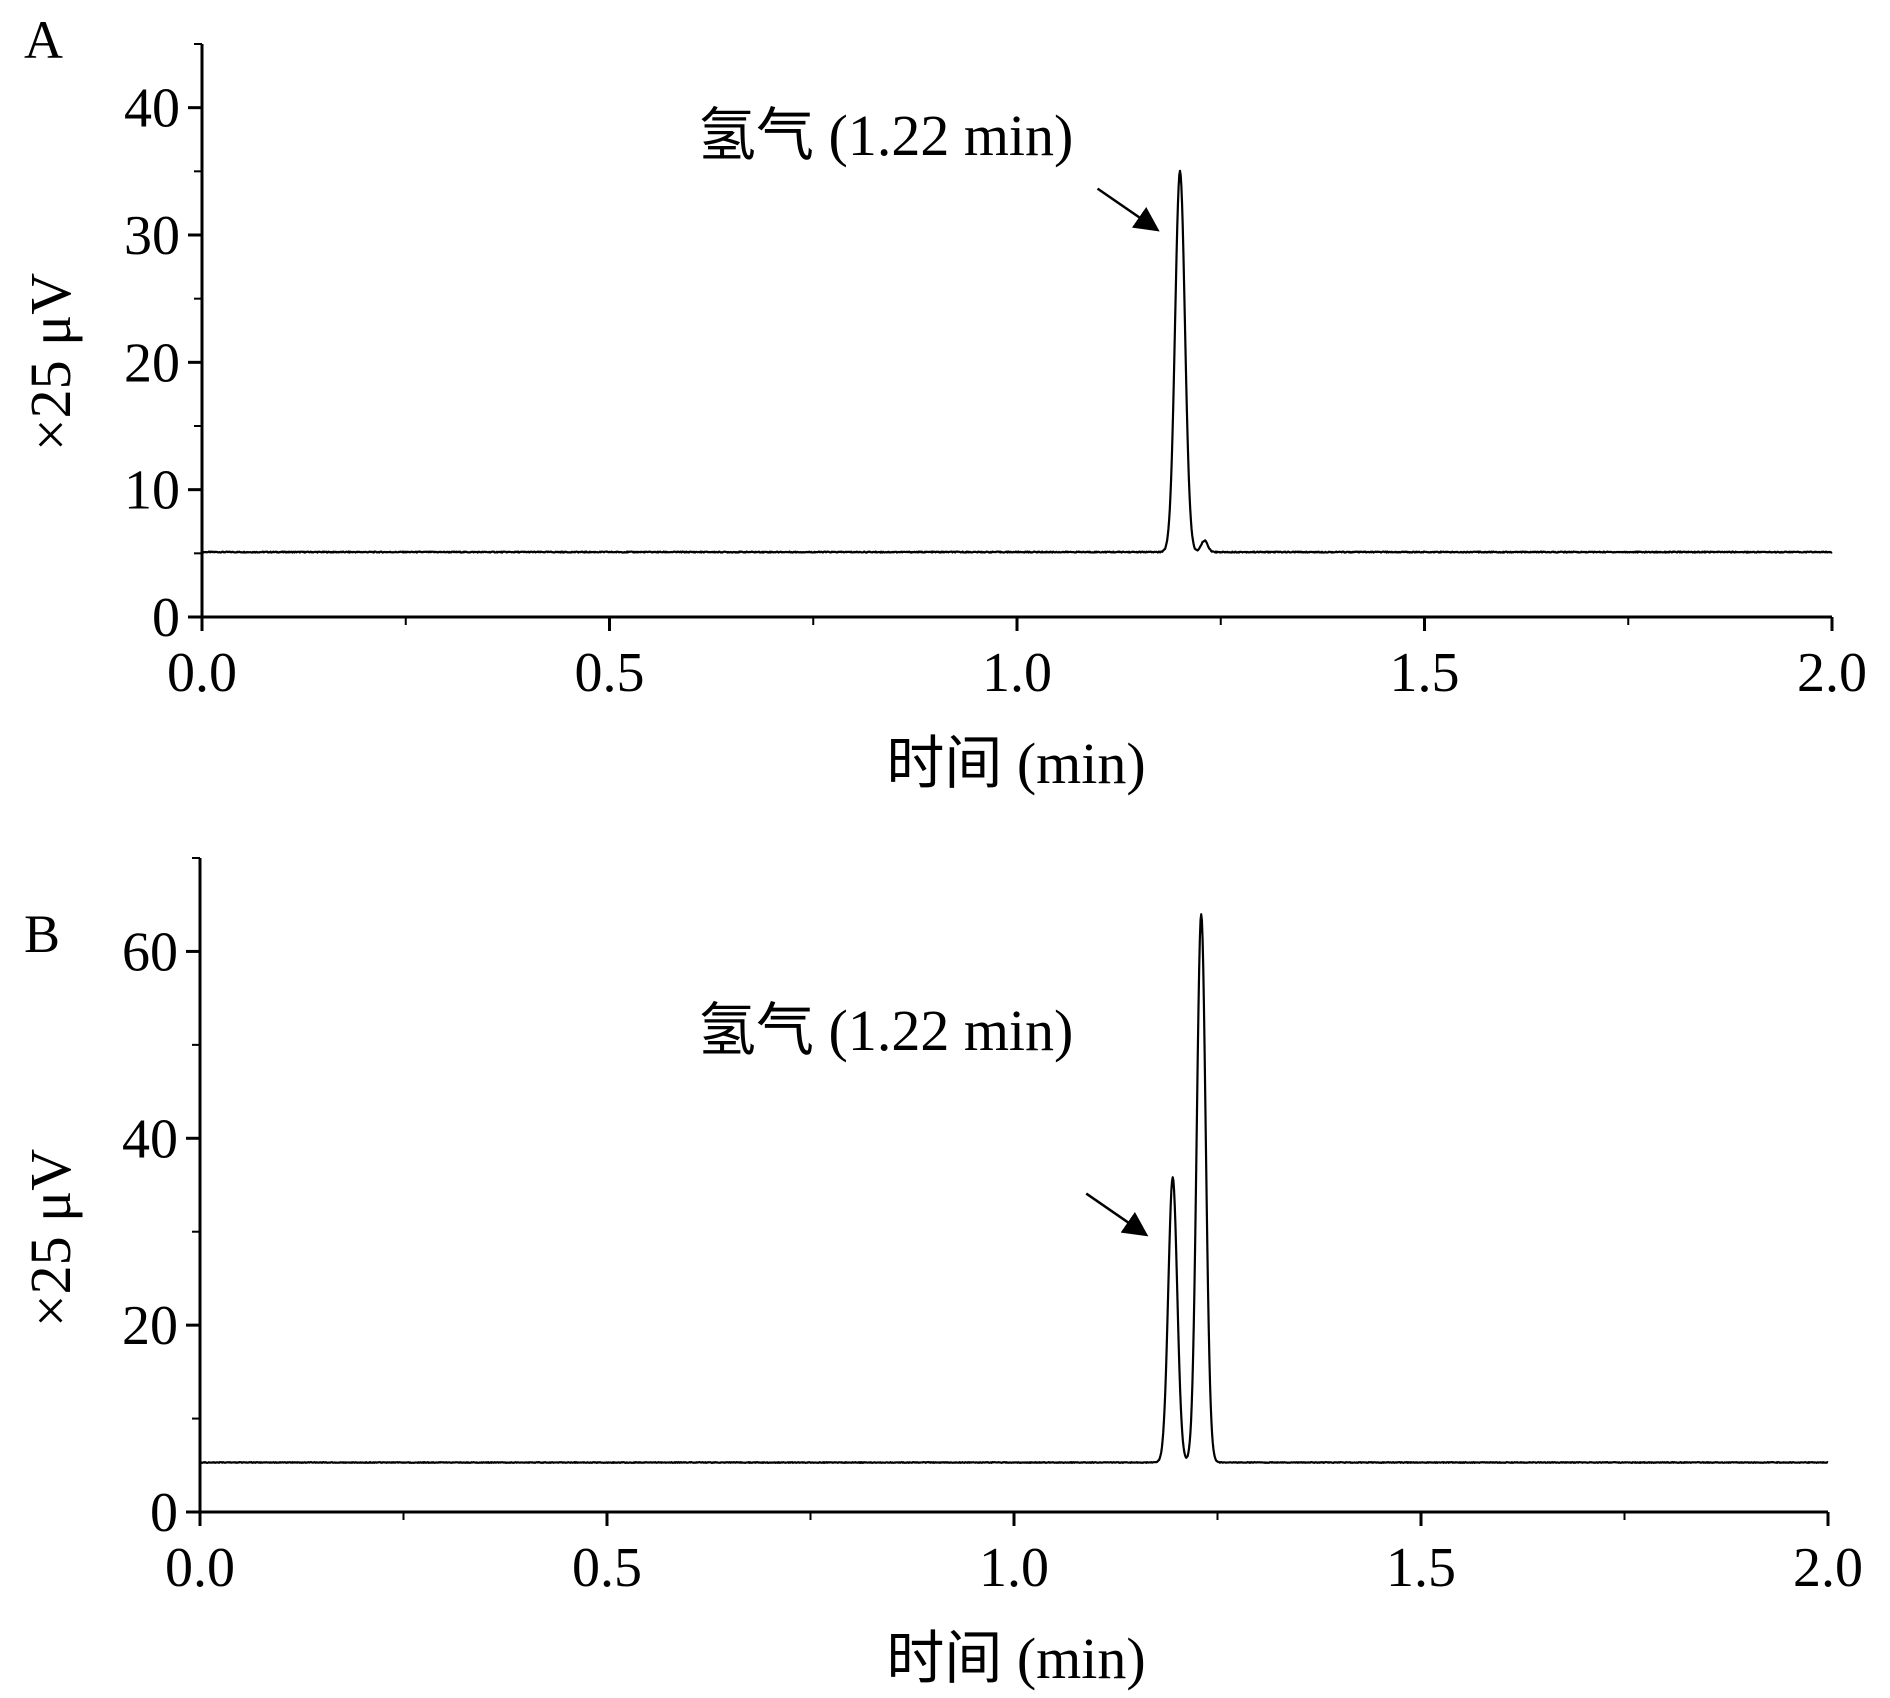 This screenshot has width=1890, height=1698. Describe the element at coordinates (150, 952) in the screenshot. I see `y-tick-label: 60` at that location.